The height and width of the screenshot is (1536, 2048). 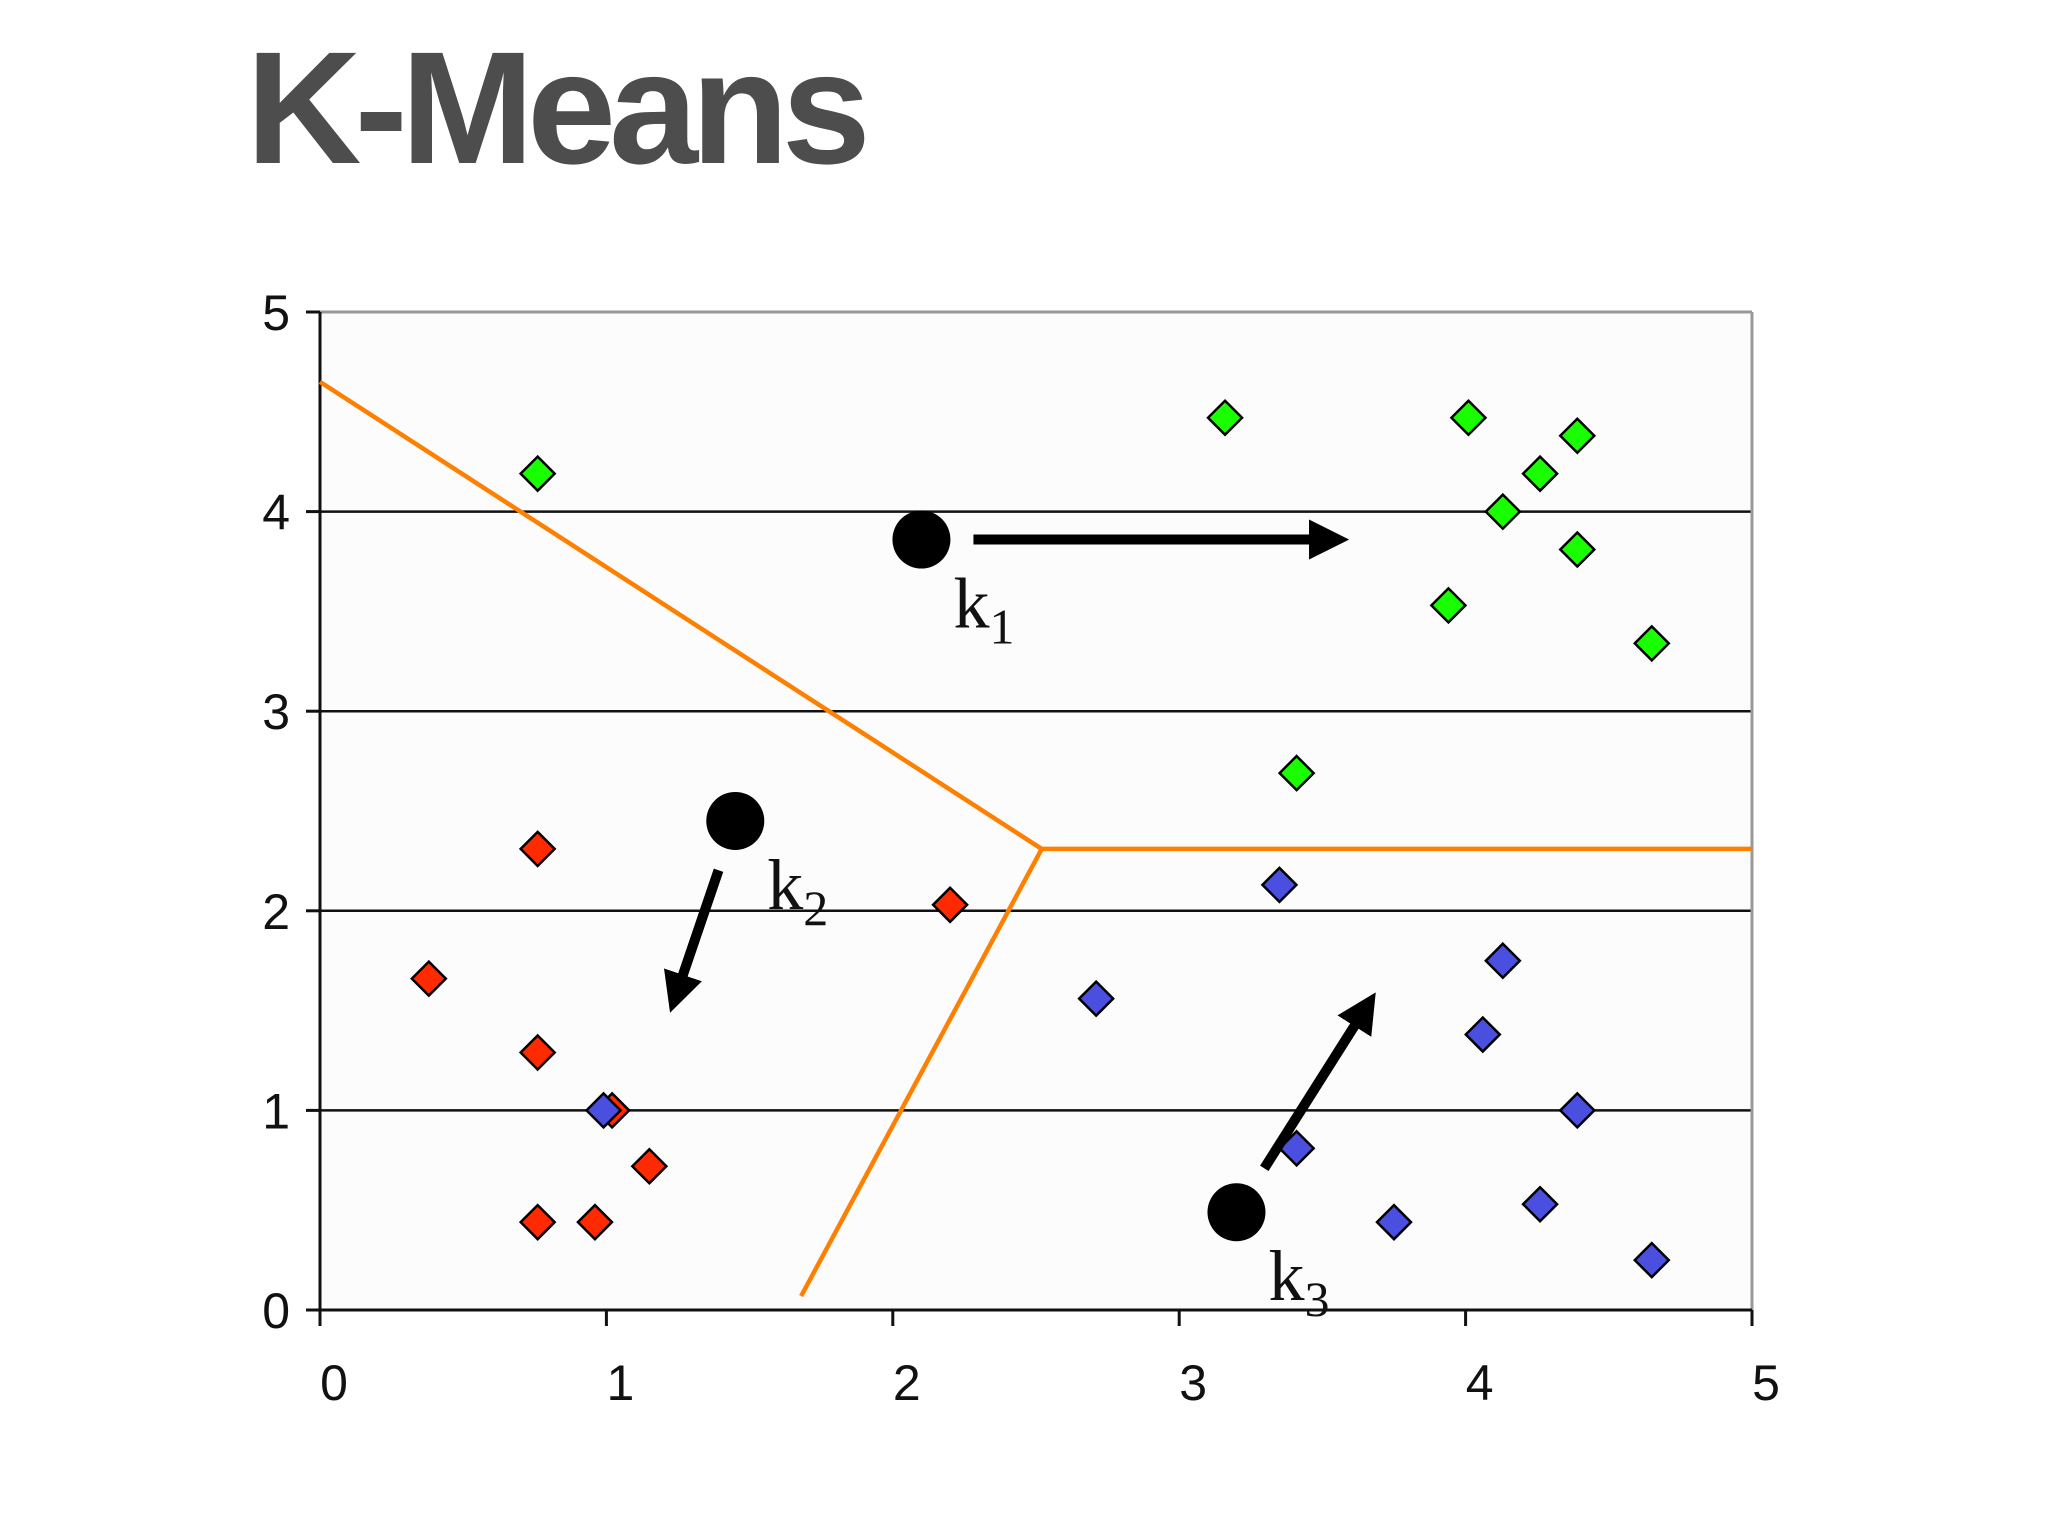 I want to click on y-tick-label: 1, so click(x=276, y=1111).